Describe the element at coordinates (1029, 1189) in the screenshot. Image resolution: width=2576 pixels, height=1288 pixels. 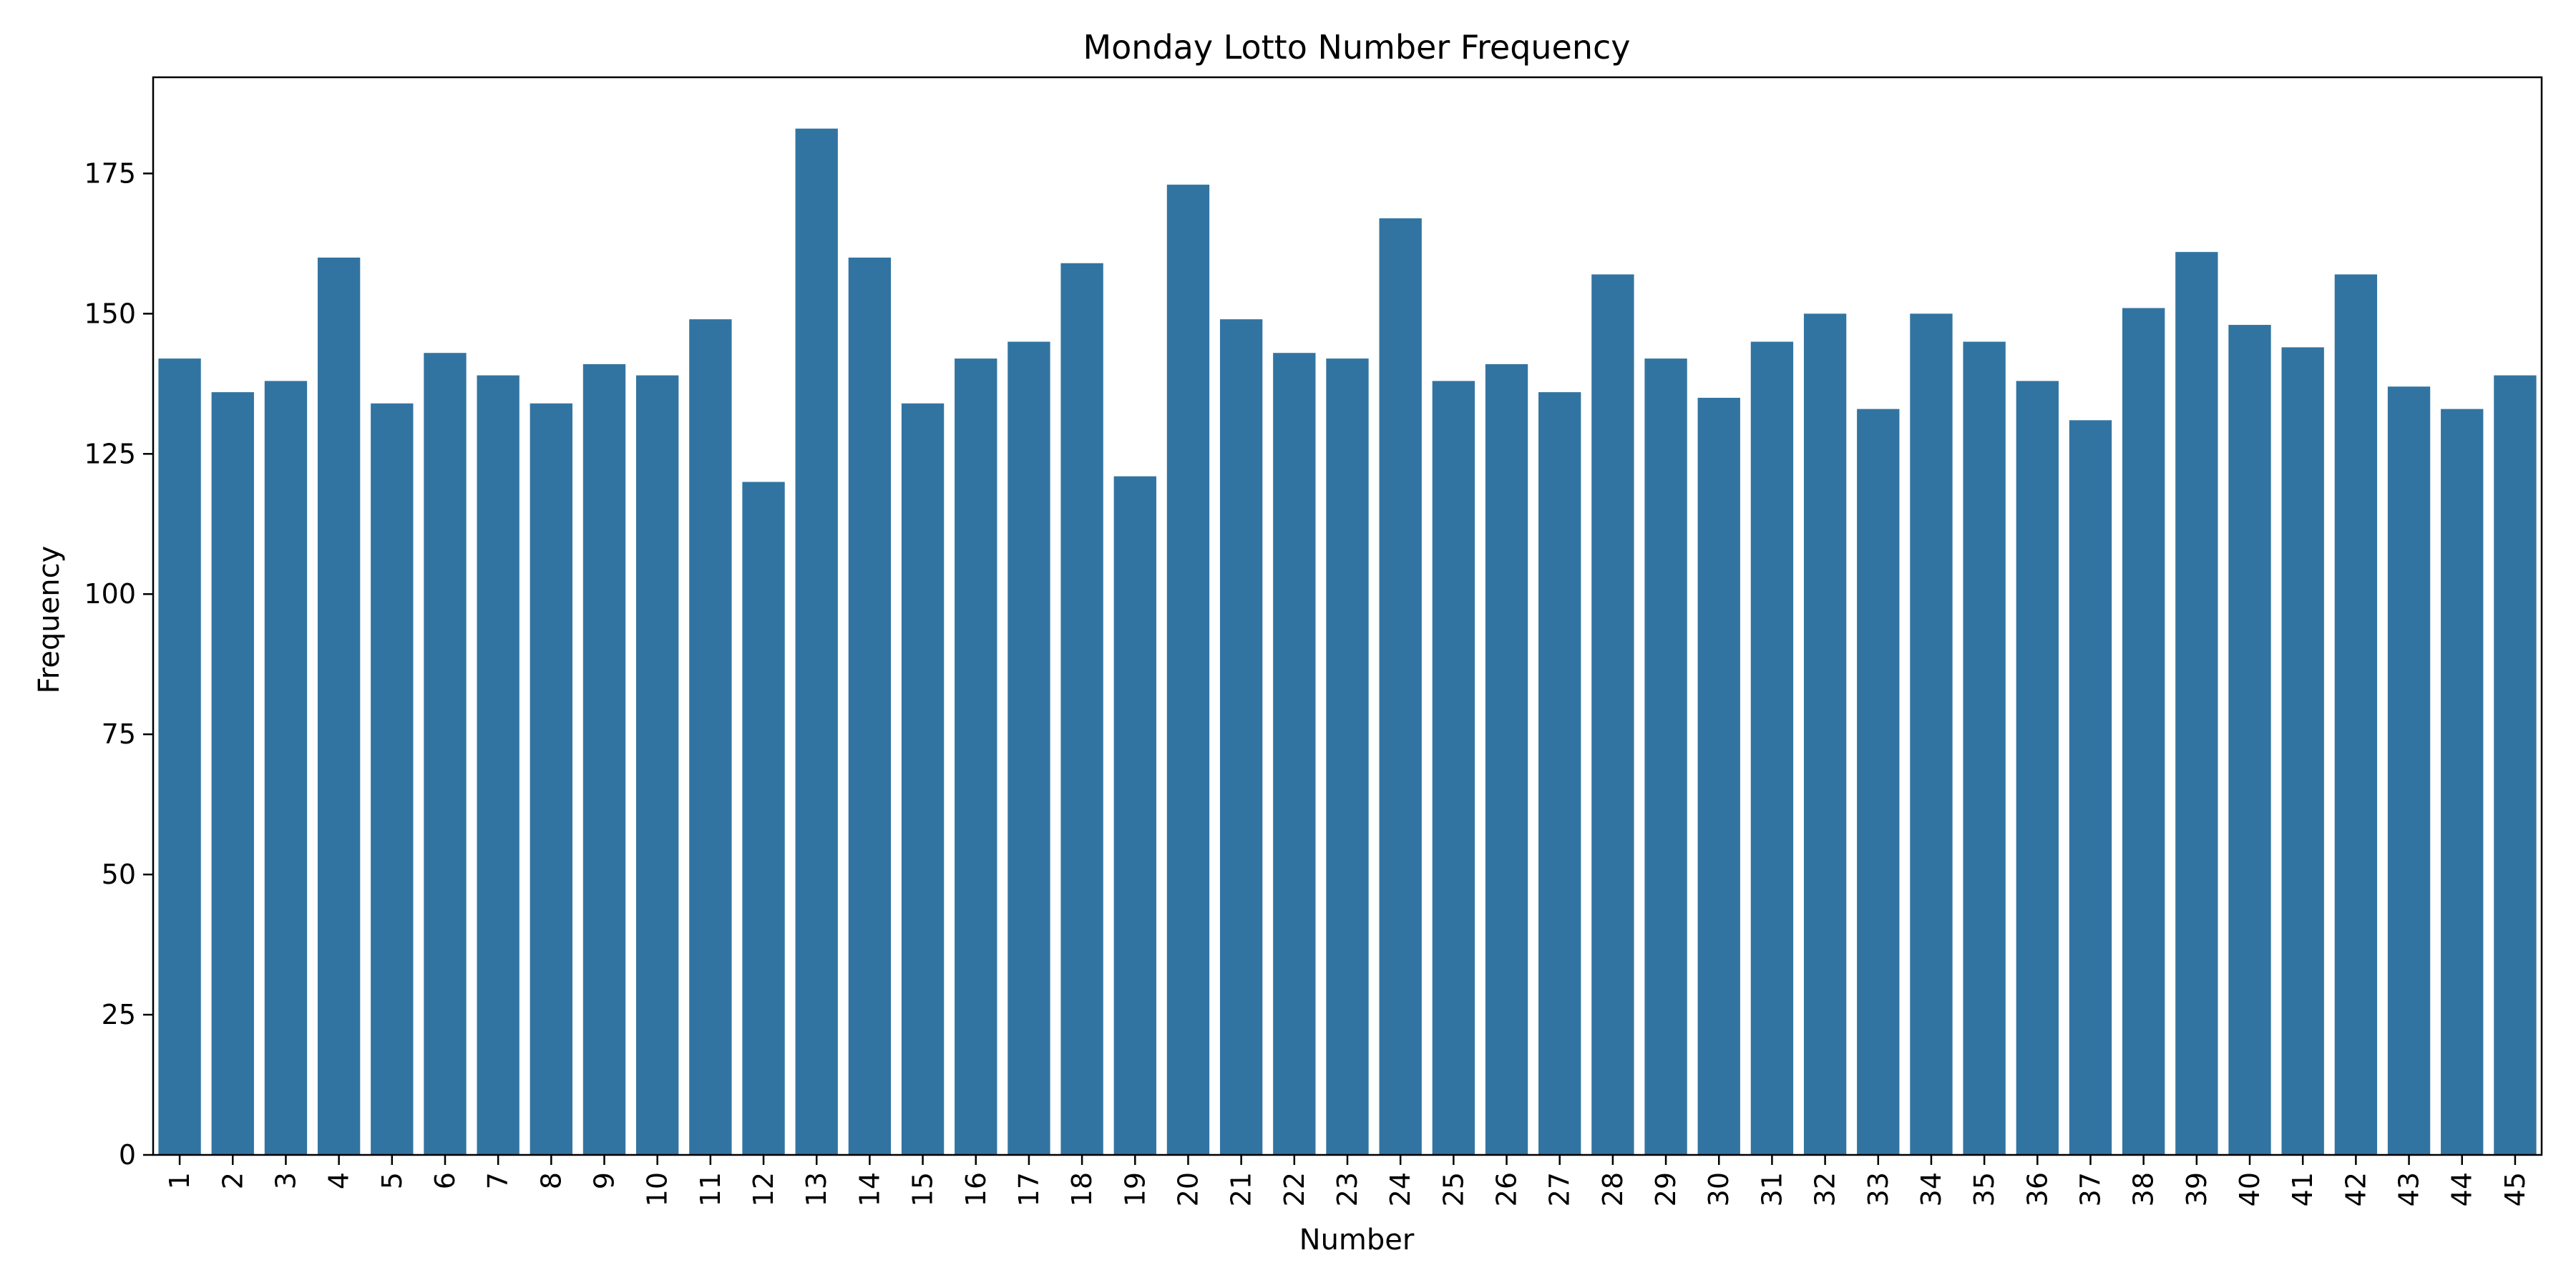
I see `x-tick-label: 17` at that location.